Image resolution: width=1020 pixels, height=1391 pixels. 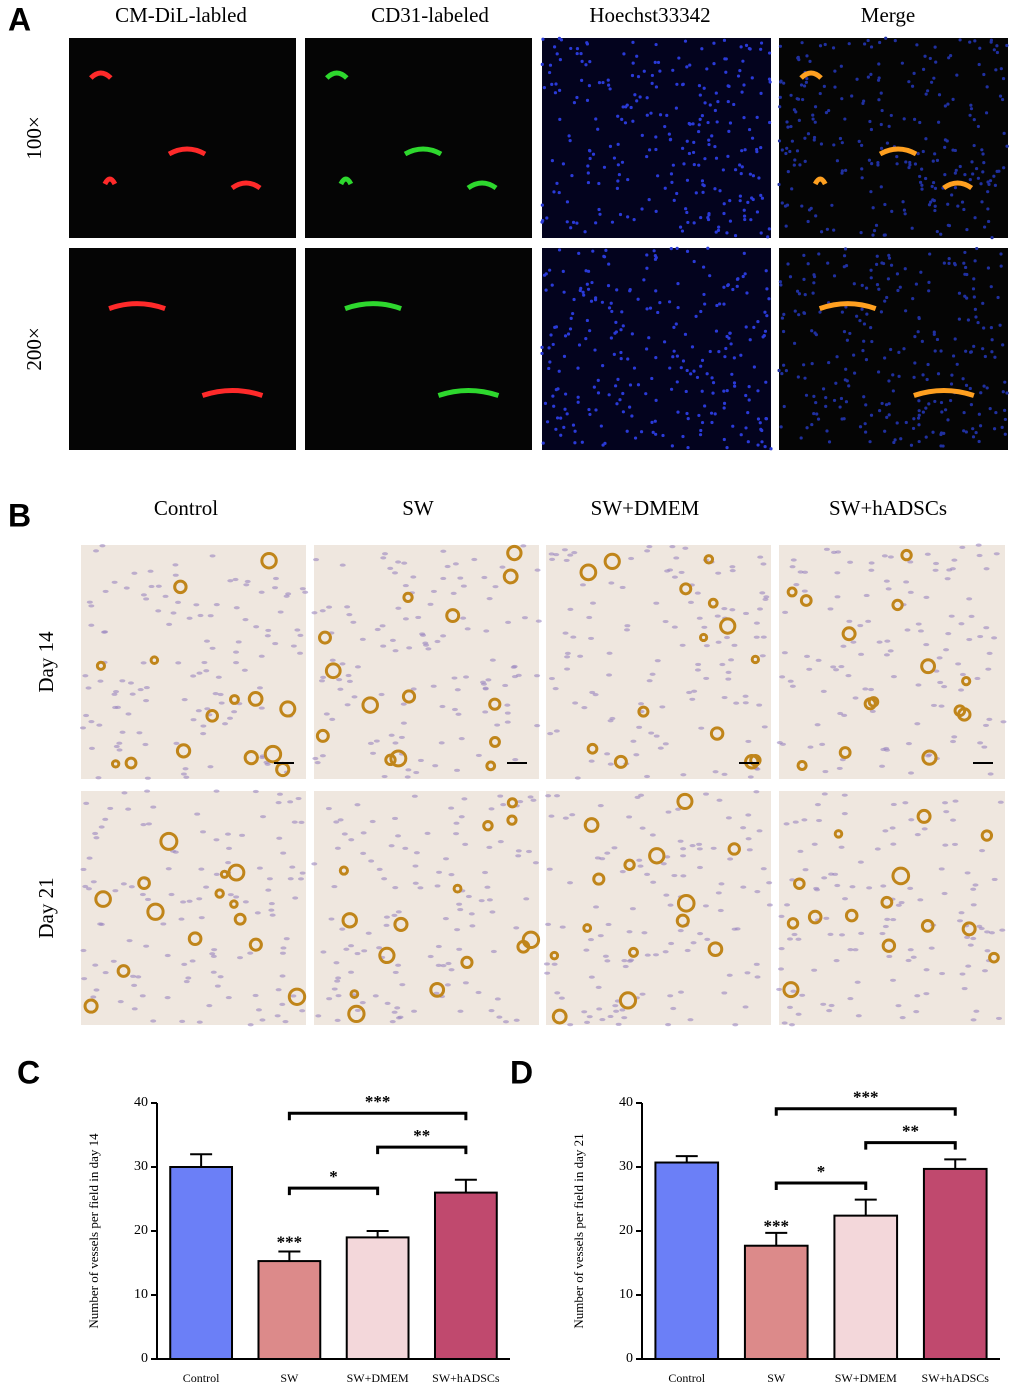 What do you see at coordinates (629, 1358) in the screenshot?
I see `y-tick-label: 0` at bounding box center [629, 1358].